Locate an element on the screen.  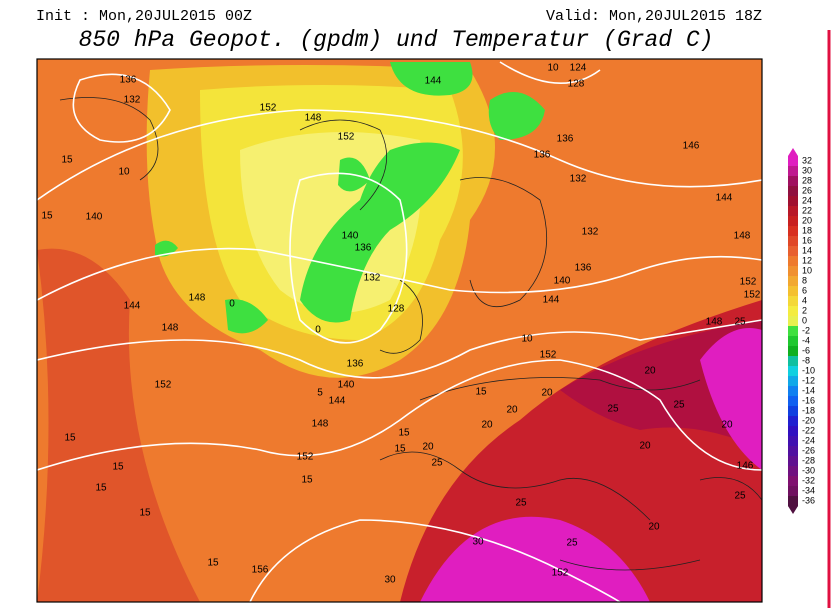
colorbar-label: -8 is located at coordinates (806, 360).